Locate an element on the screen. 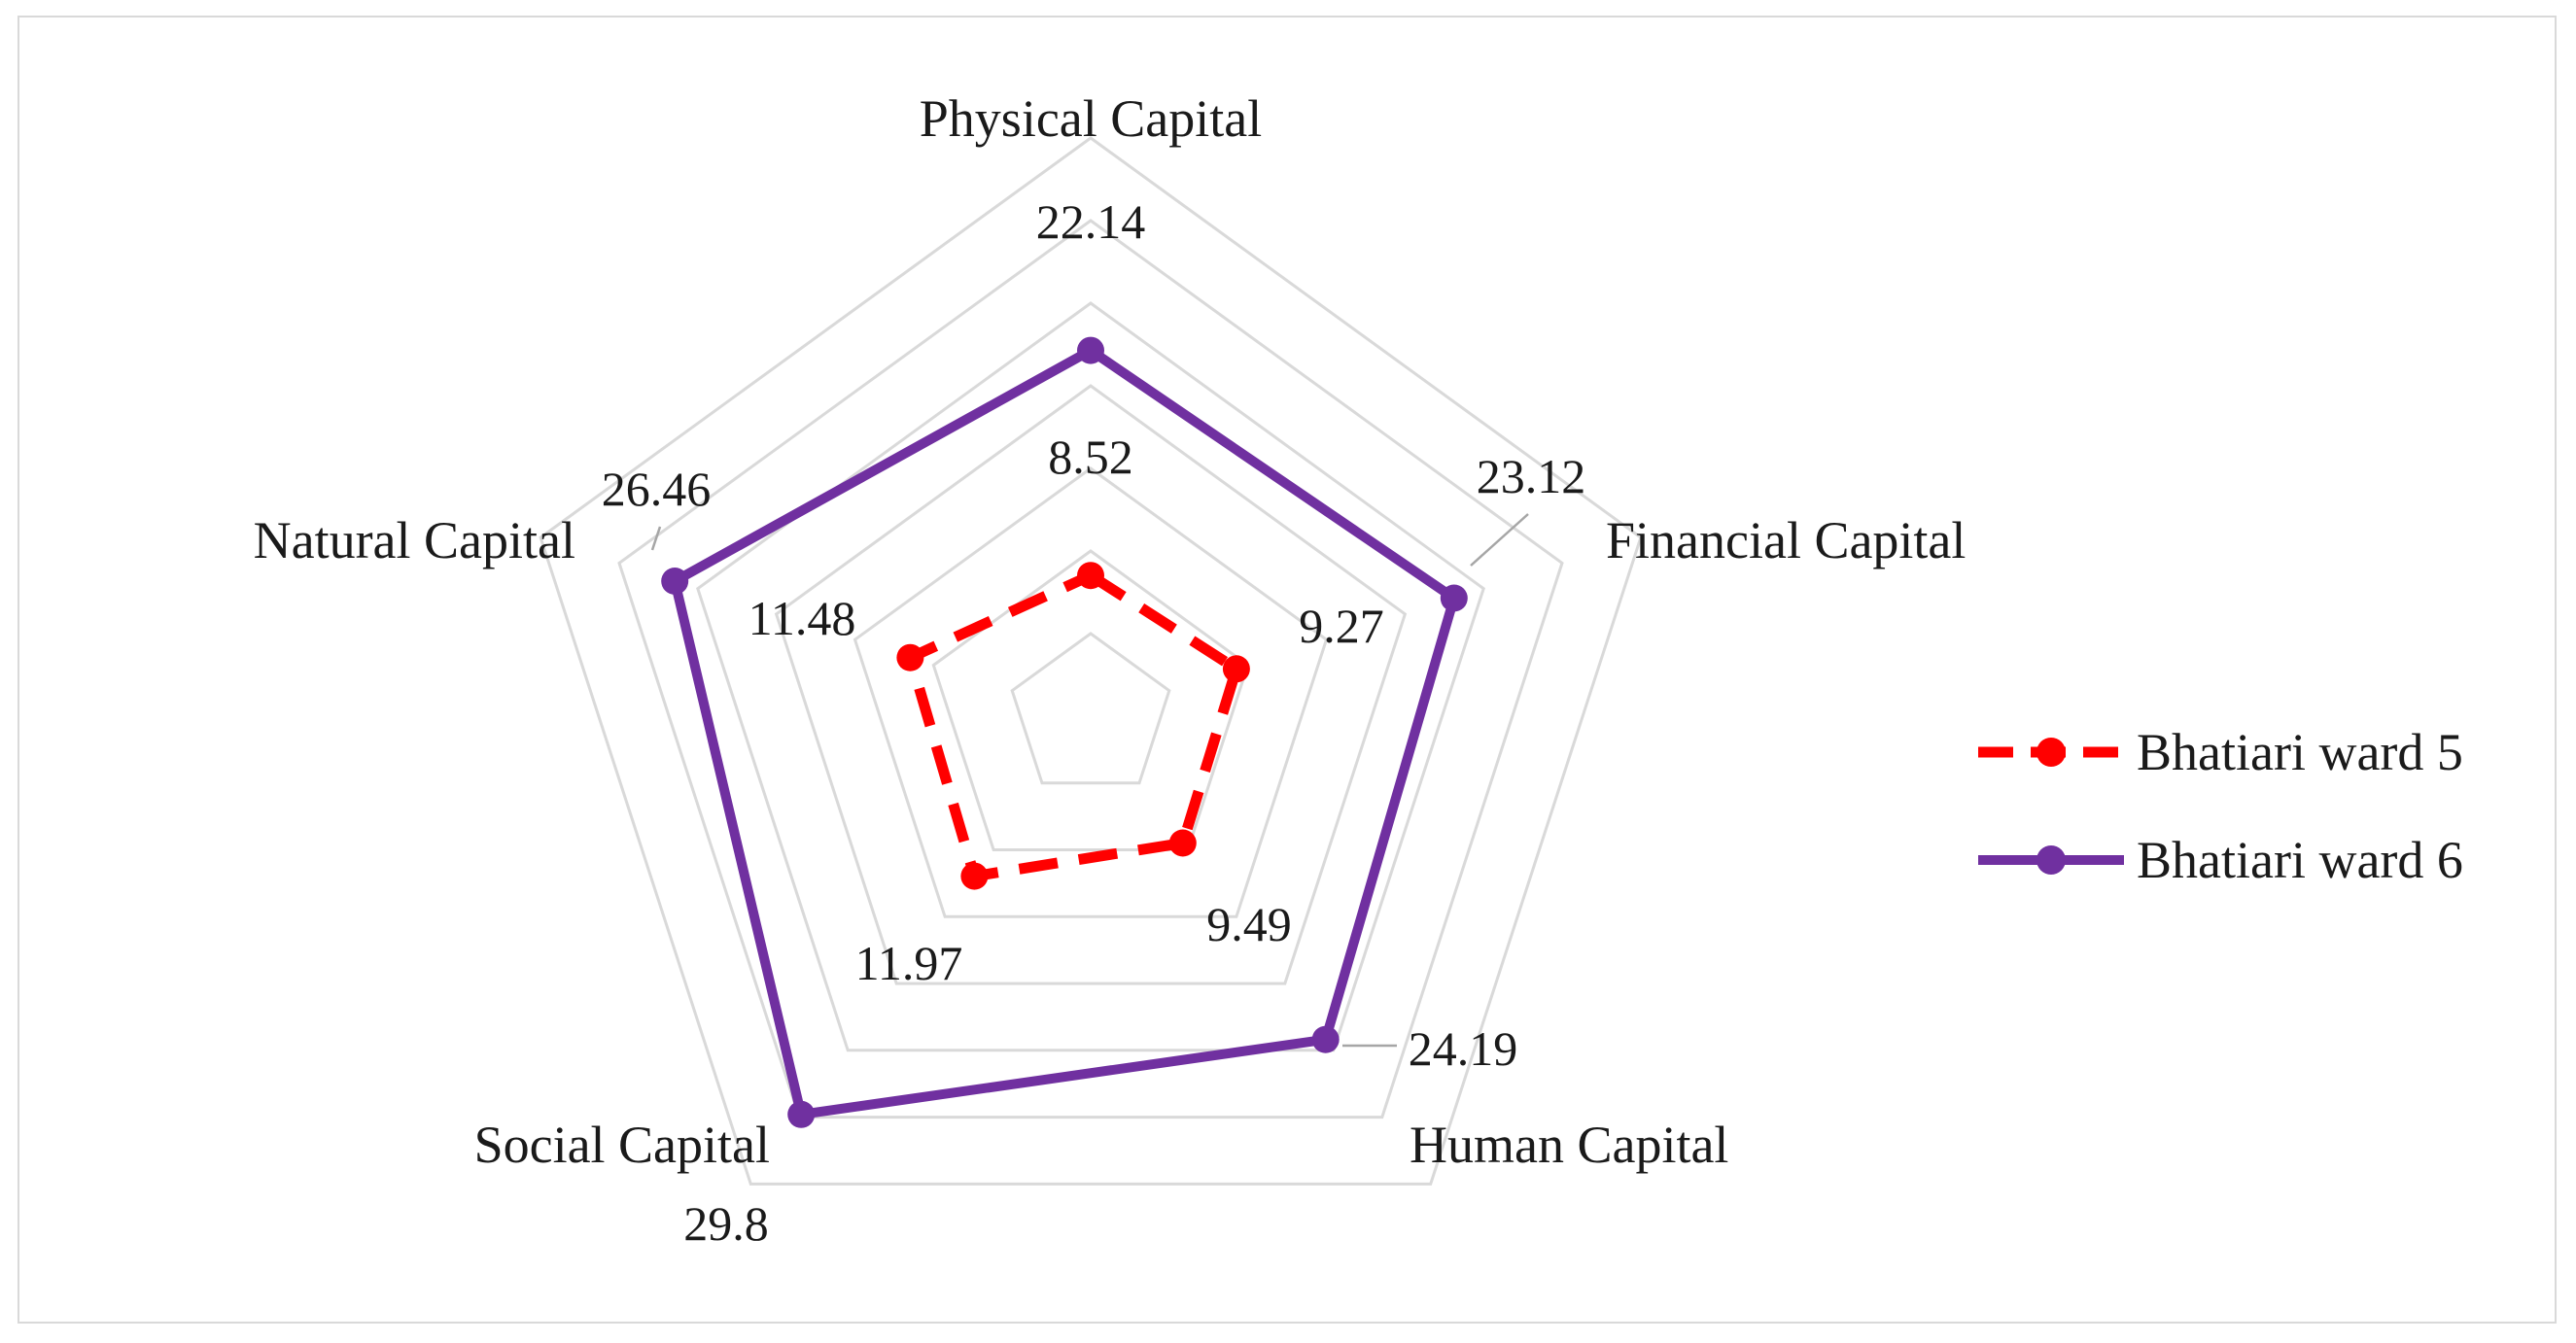 The width and height of the screenshot is (2576, 1343). data-label: 22.14 is located at coordinates (1091, 221).